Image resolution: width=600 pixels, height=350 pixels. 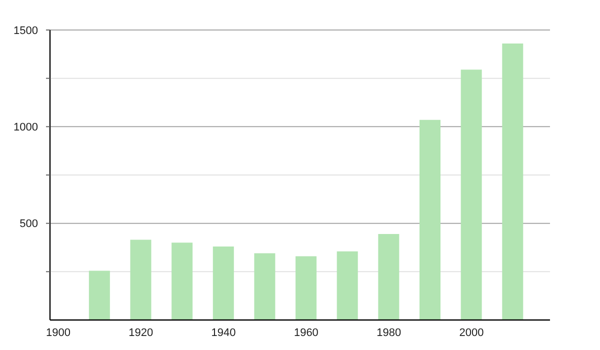 I want to click on x-tick-label: 1920, so click(x=141, y=332).